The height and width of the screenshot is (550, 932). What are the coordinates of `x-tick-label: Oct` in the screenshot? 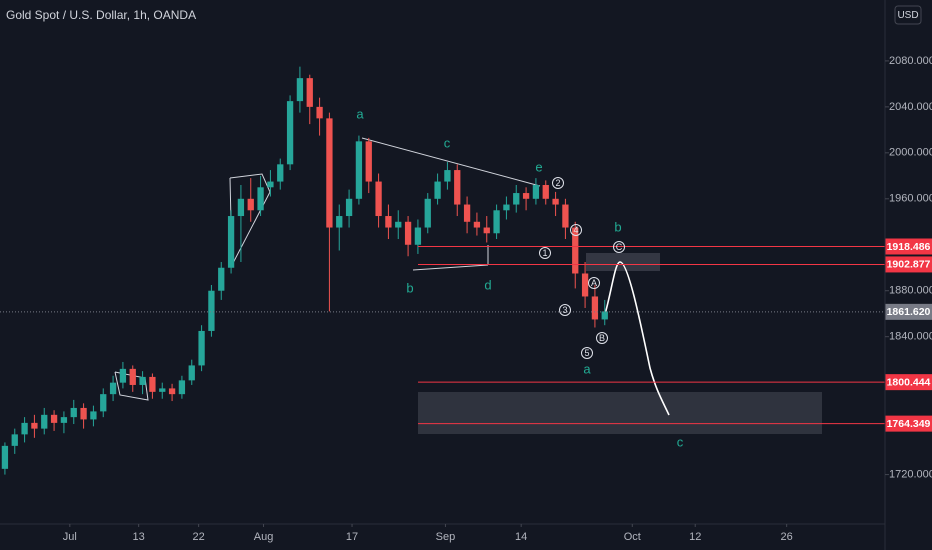 It's located at (632, 537).